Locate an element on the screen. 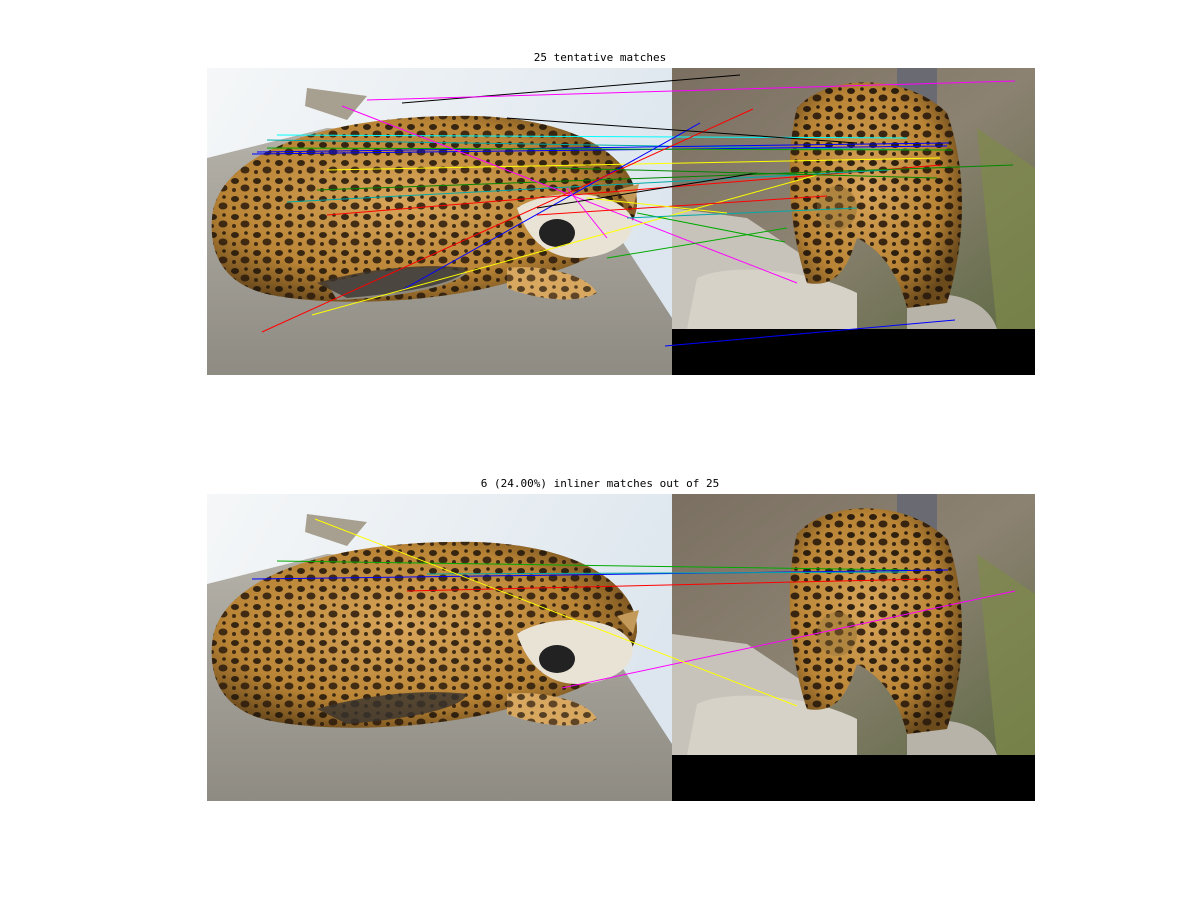 The height and width of the screenshot is (900, 1200). bottom-figure-title: 6 (24.00%) inliner matches out of 25 is located at coordinates (600, 483).